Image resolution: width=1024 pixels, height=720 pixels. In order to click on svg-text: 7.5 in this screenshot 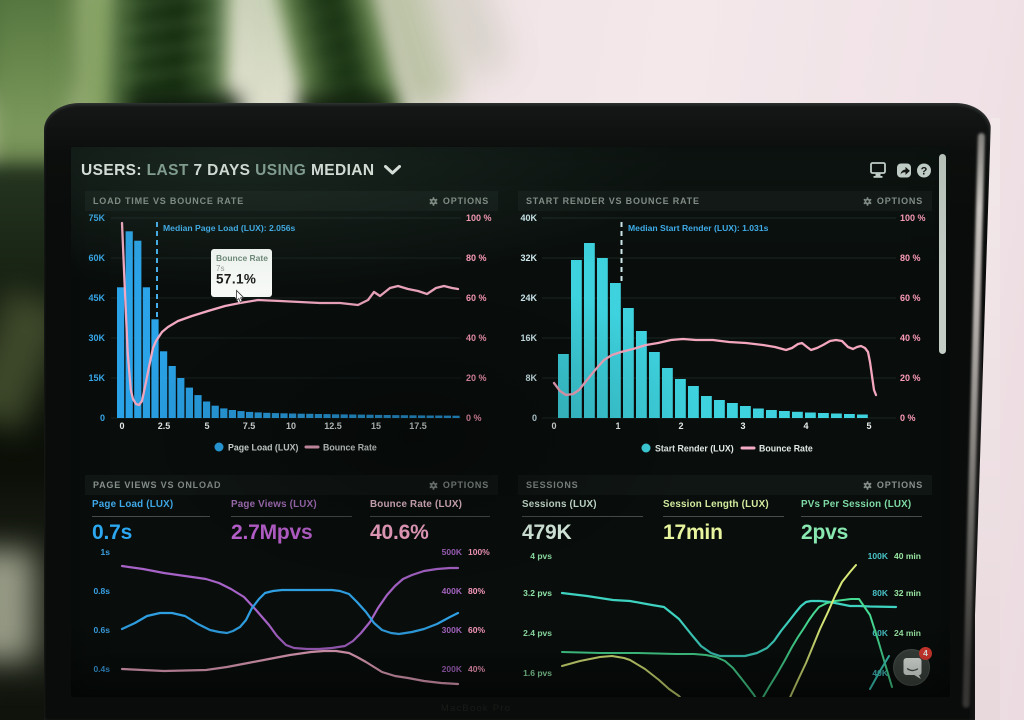, I will do `click(249, 426)`.